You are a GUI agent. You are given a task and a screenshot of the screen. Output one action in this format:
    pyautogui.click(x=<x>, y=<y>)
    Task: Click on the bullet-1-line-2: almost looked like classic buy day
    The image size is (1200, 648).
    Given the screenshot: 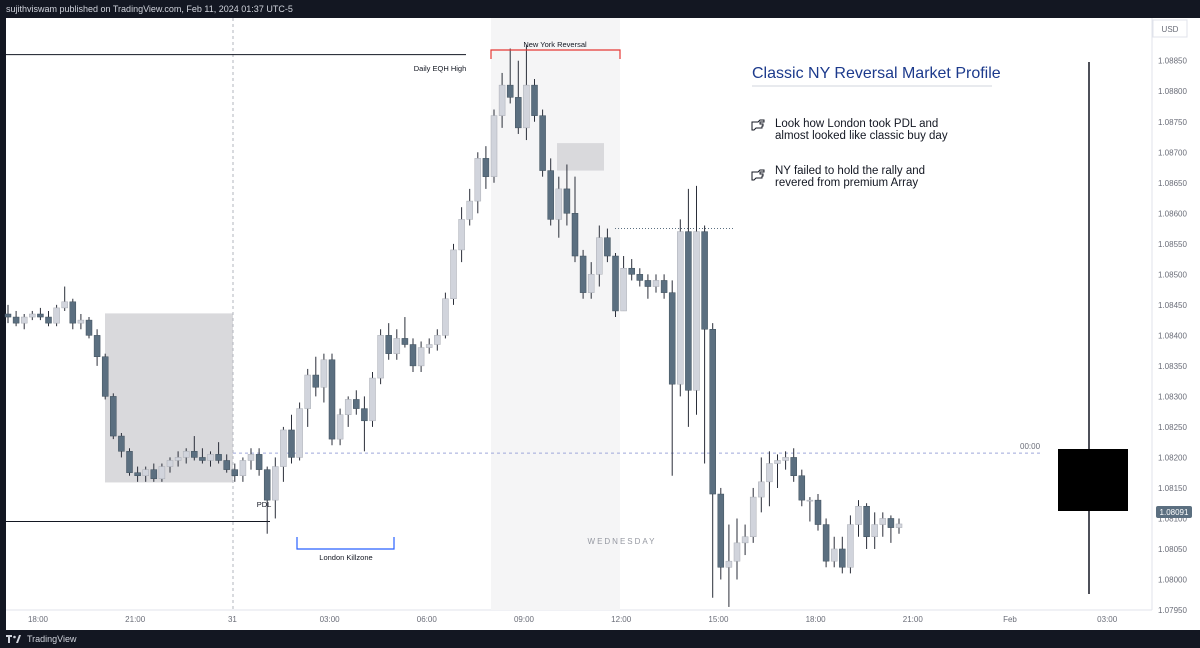 What is the action you would take?
    pyautogui.click(x=861, y=136)
    